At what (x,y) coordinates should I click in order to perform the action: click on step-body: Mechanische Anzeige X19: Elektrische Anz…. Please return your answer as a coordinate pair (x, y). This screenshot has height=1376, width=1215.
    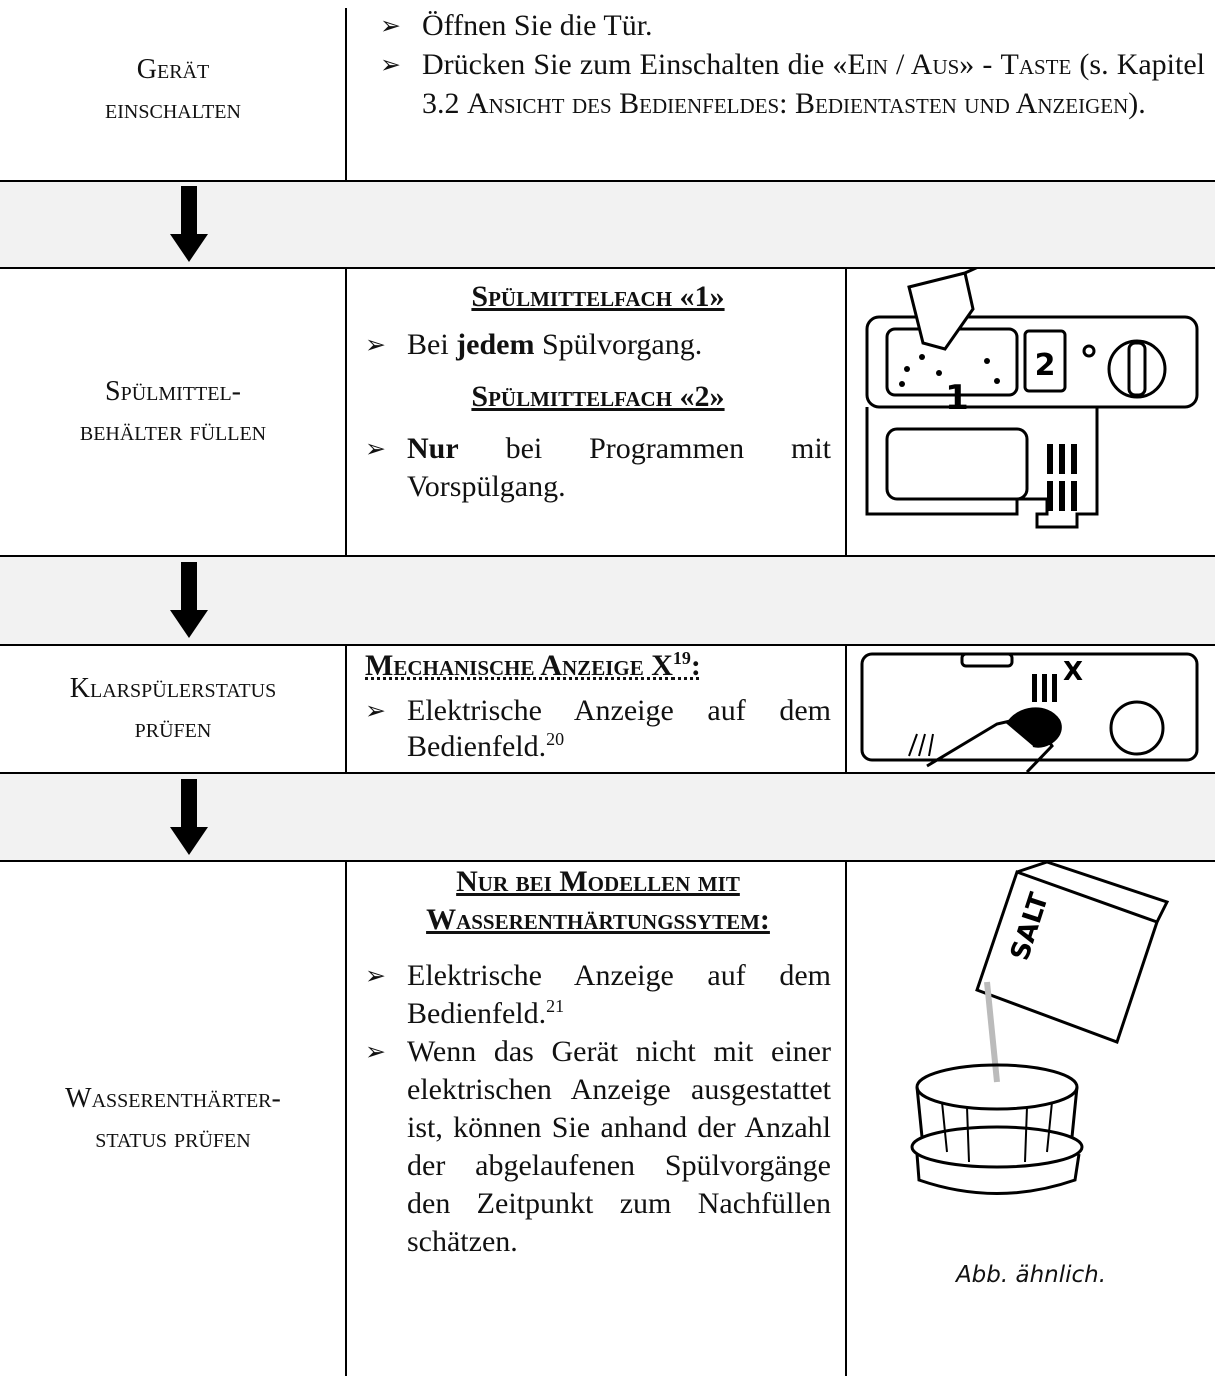
    Looking at the image, I should click on (596, 706).